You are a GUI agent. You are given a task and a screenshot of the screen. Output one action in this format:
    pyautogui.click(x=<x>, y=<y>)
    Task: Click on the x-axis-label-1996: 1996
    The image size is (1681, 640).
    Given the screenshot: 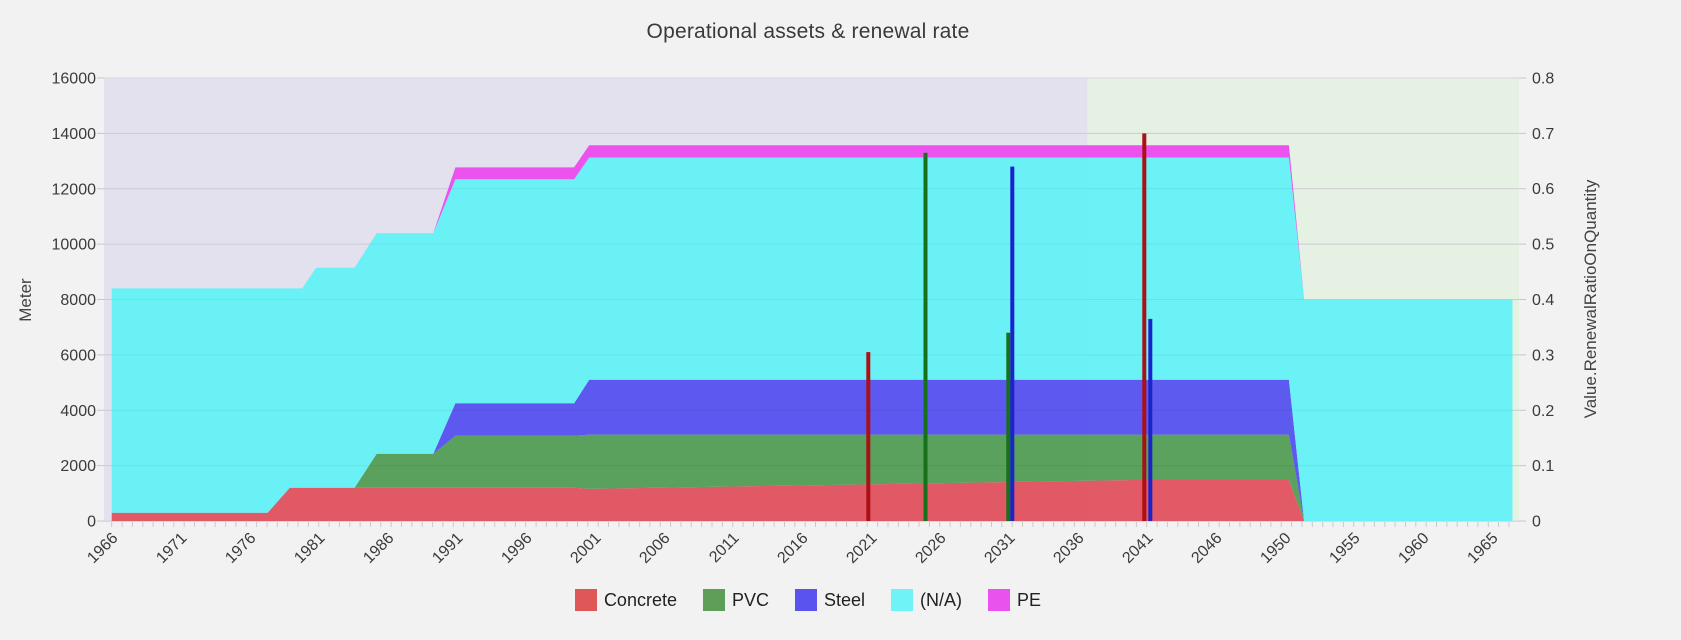 What is the action you would take?
    pyautogui.click(x=516, y=548)
    